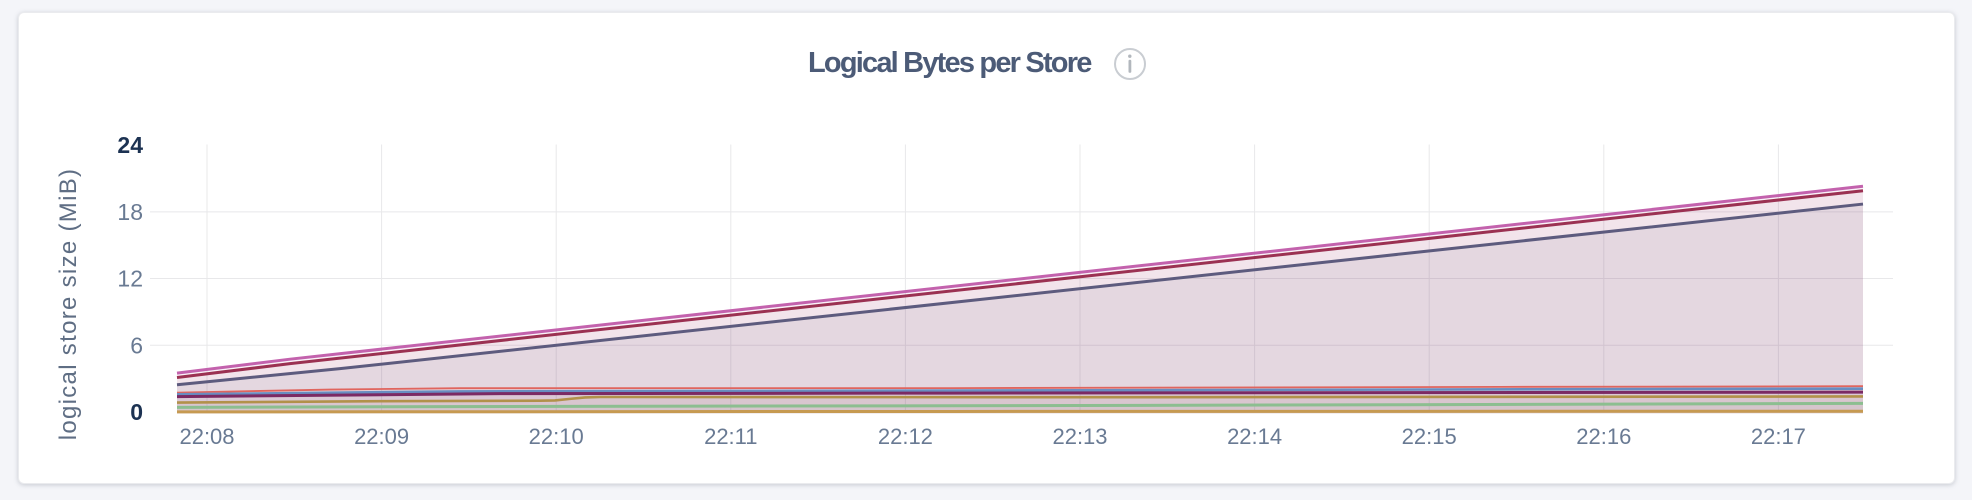 This screenshot has height=500, width=1972. What do you see at coordinates (730, 436) in the screenshot?
I see `svg-text: 22:11` at bounding box center [730, 436].